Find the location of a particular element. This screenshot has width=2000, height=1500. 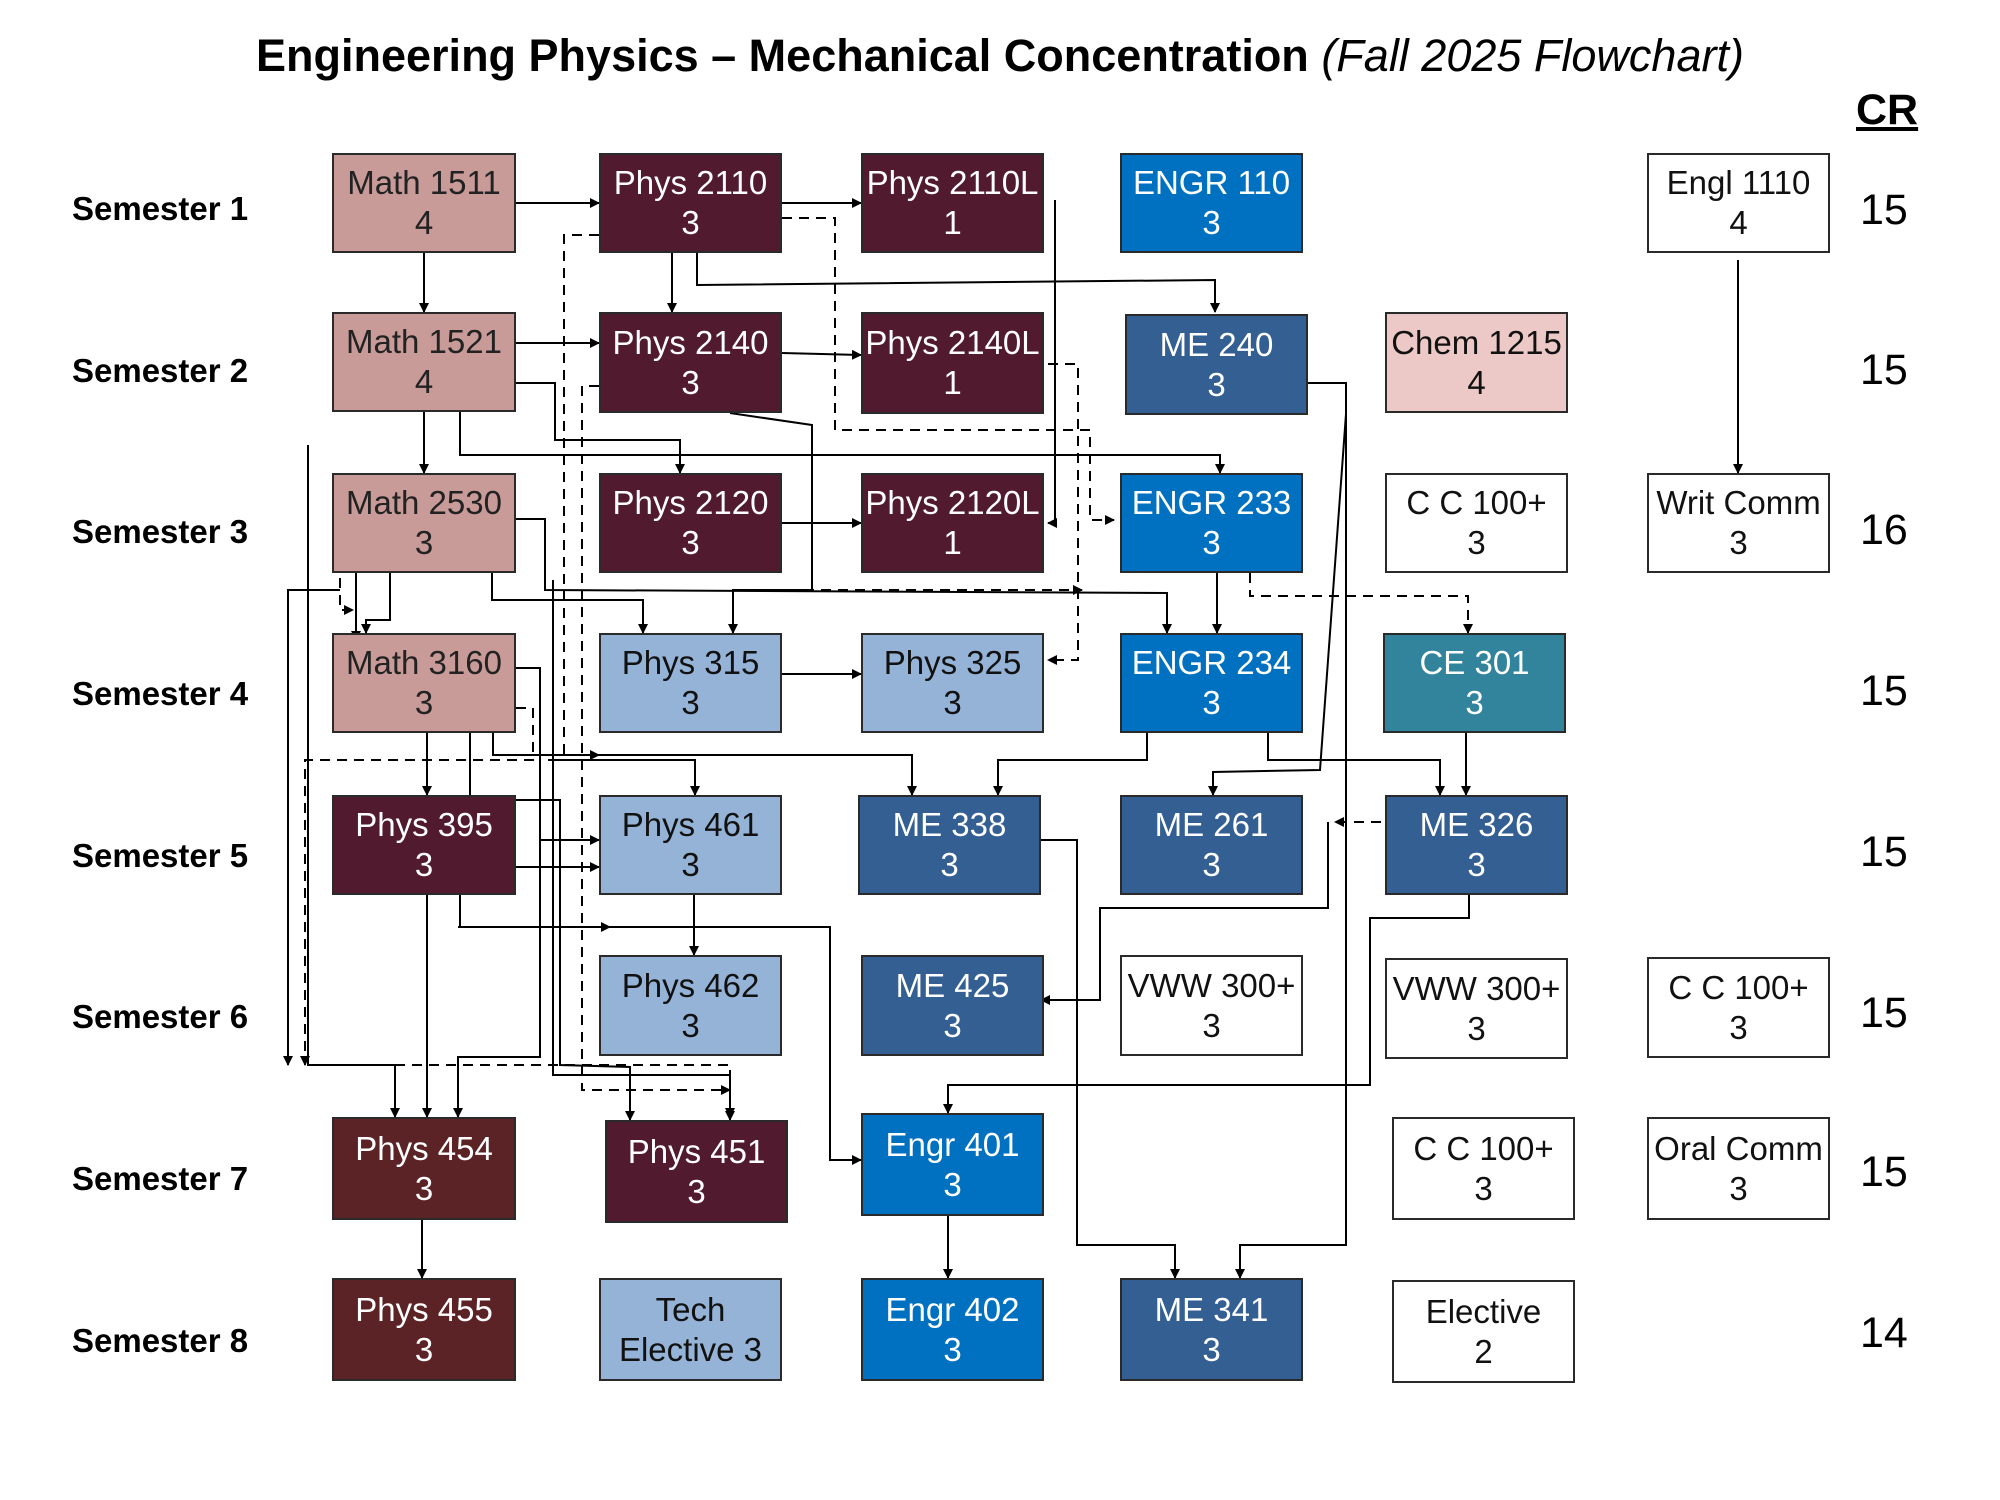

dashed-engr233-ce301 is located at coordinates (1361, 603).